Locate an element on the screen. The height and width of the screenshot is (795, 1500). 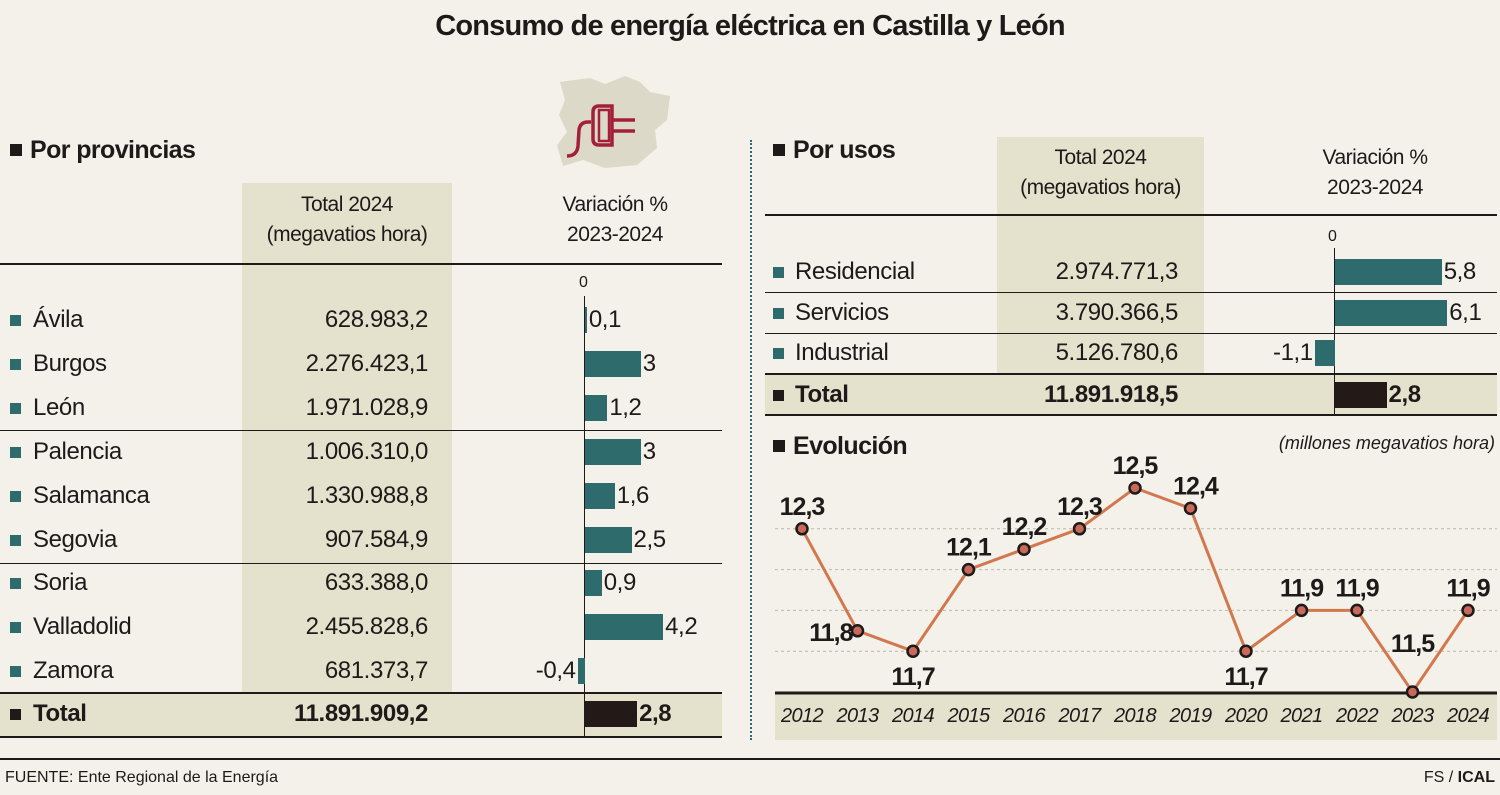
variation-label: -1,1 is located at coordinates (1293, 353).